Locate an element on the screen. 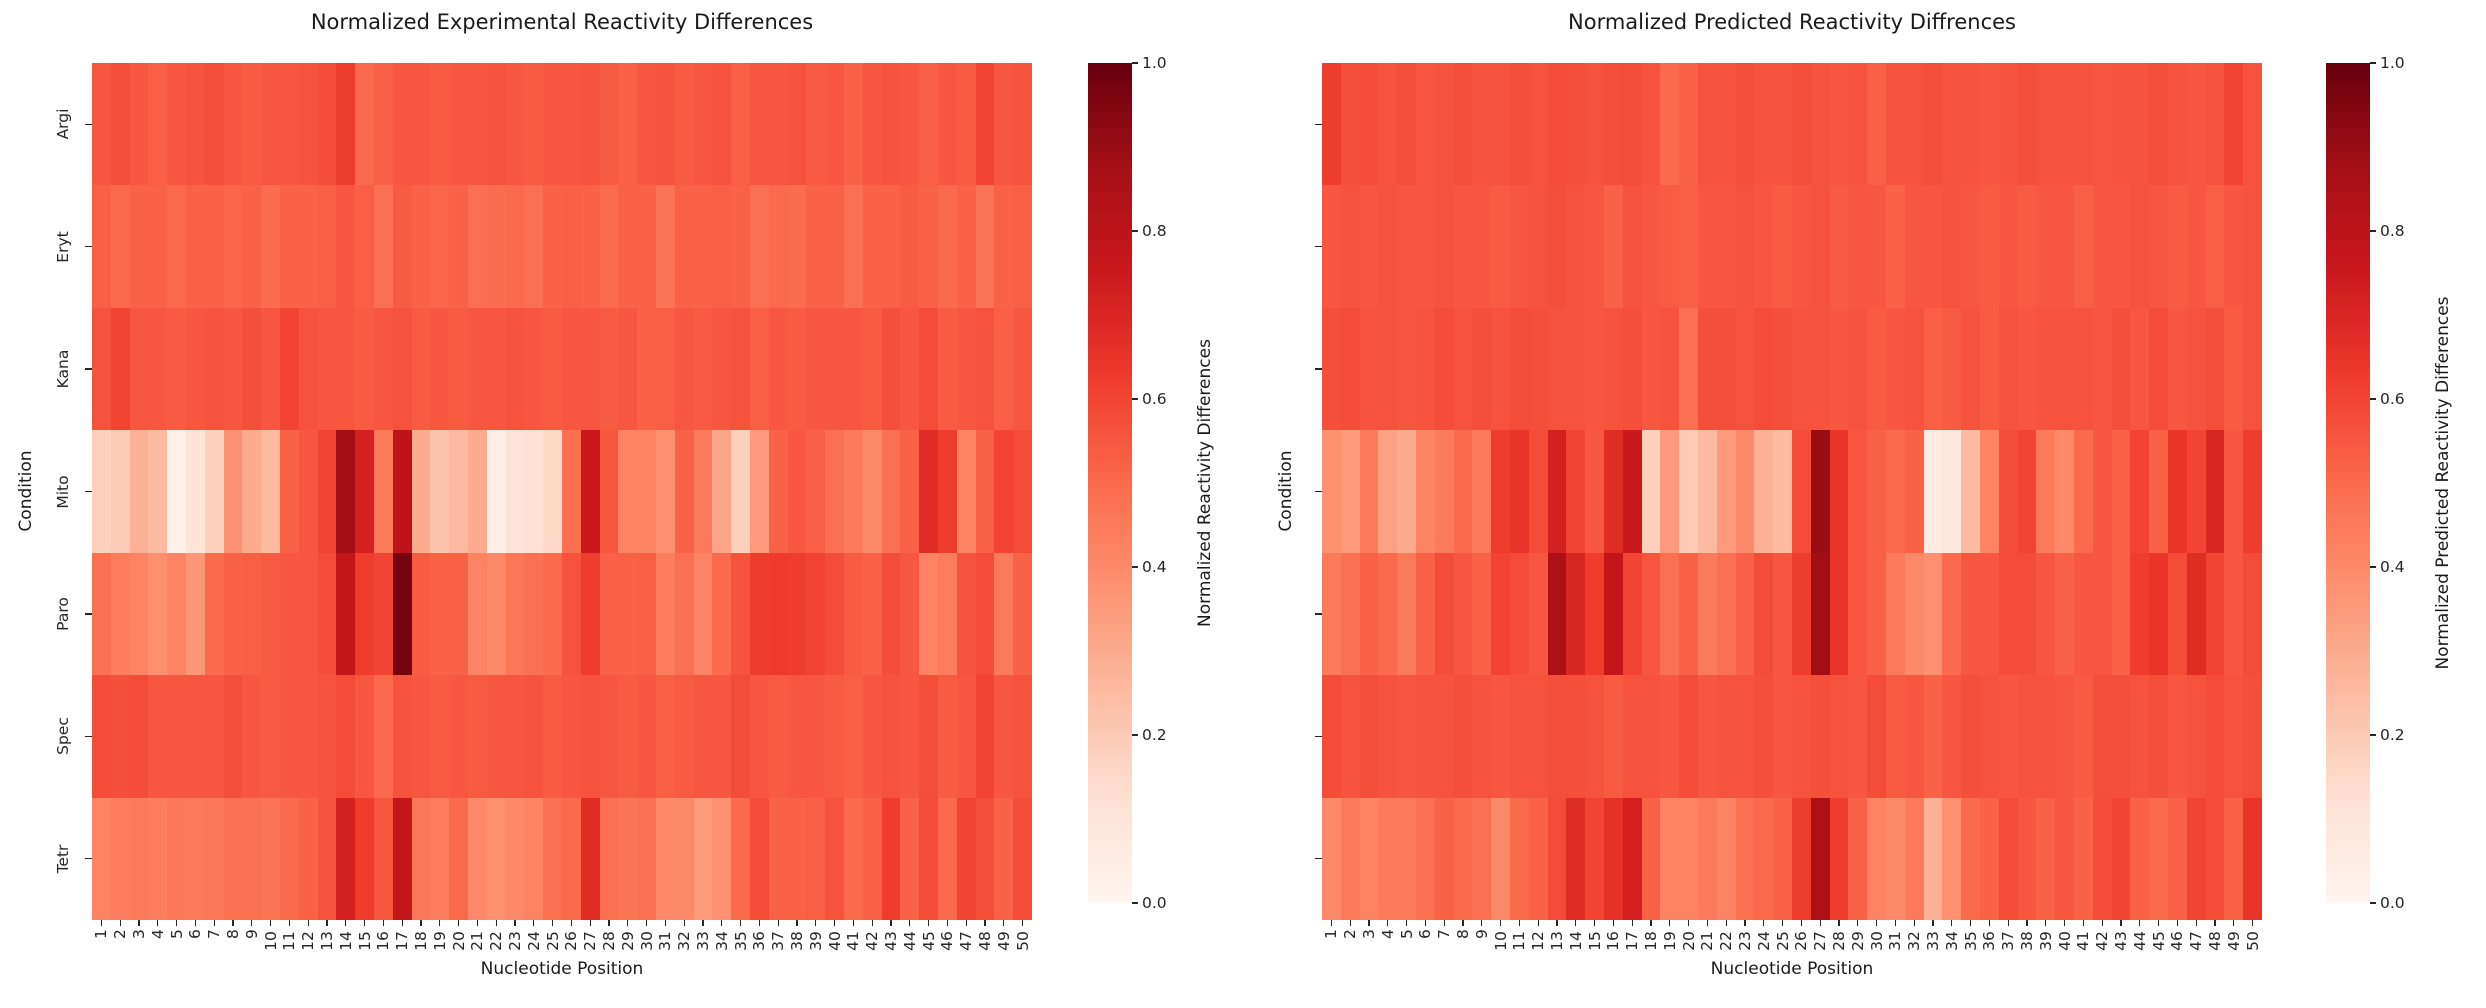 This screenshot has height=1008, width=2486. x-tick-label: 44 is located at coordinates (909, 941).